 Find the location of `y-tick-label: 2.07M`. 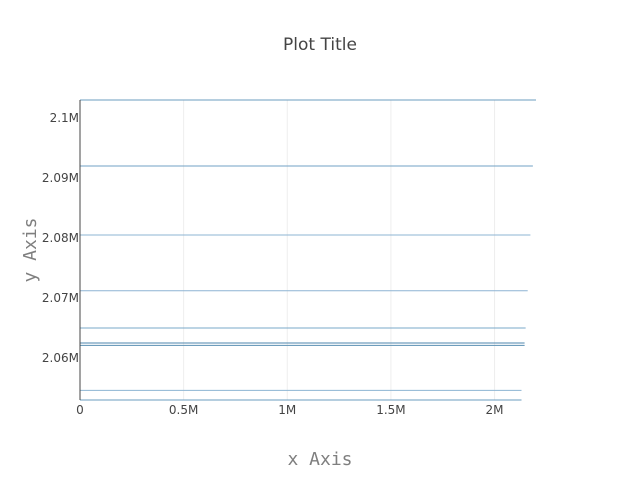

y-tick-label: 2.07M is located at coordinates (60, 298).